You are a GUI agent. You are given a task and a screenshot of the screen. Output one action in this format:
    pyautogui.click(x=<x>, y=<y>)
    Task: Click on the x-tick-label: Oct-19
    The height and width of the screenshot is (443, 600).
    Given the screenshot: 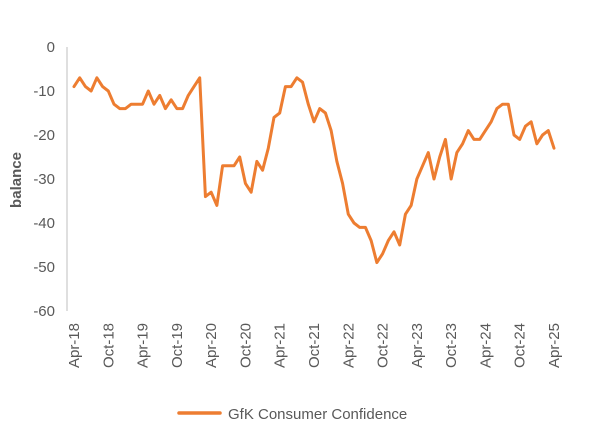 What is the action you would take?
    pyautogui.click(x=177, y=345)
    